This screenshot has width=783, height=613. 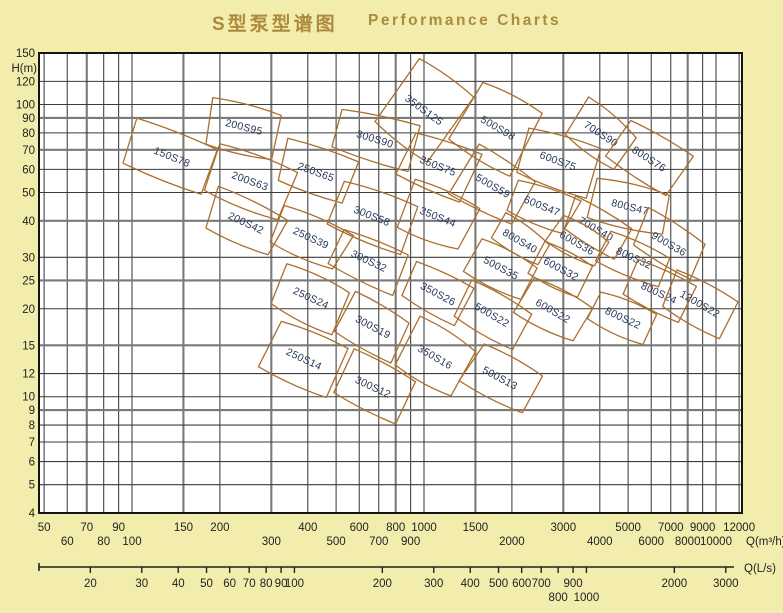 What do you see at coordinates (559, 163) in the screenshot?
I see `pump-region-600S75` at bounding box center [559, 163].